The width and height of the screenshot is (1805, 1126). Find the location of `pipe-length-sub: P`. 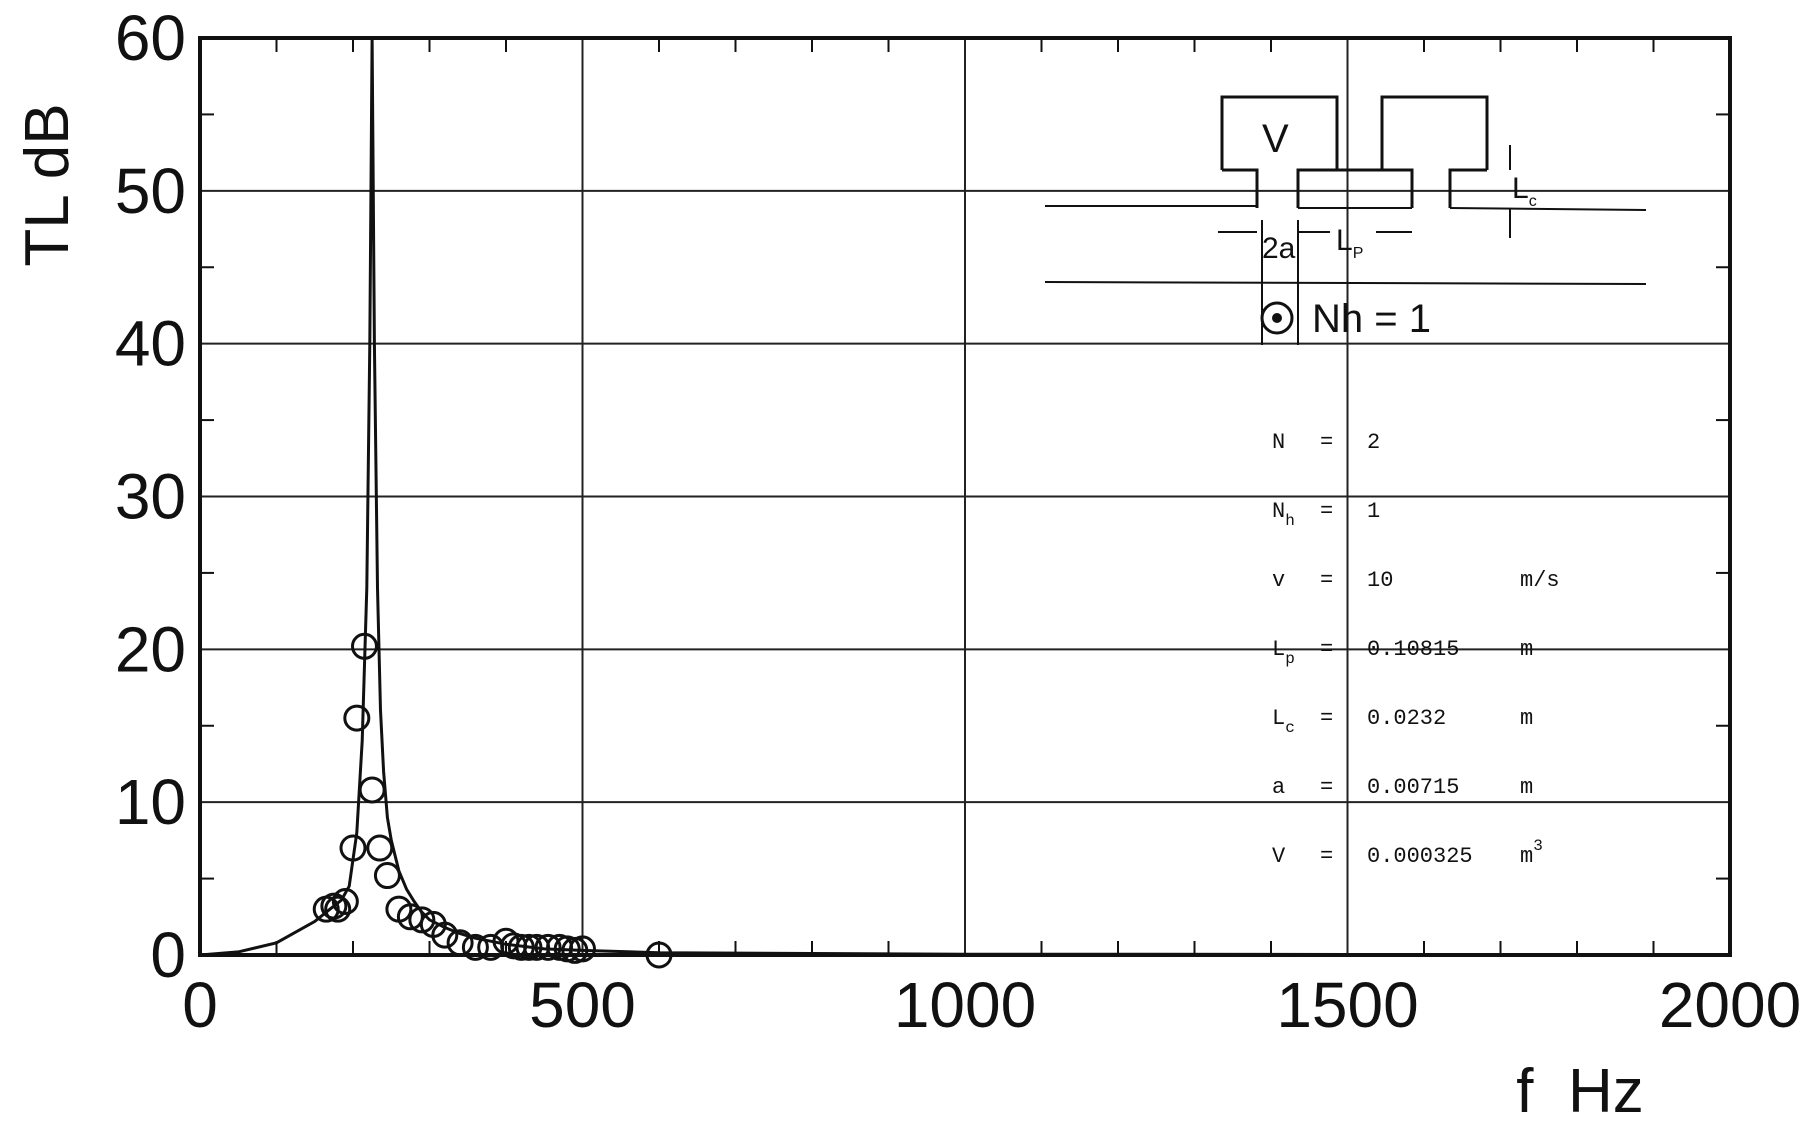

pipe-length-sub: P is located at coordinates (1358, 253).